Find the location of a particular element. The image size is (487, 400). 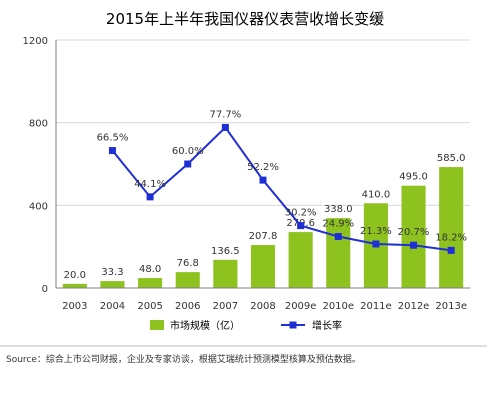

bar-value-label: 207.8 is located at coordinates (263, 236).